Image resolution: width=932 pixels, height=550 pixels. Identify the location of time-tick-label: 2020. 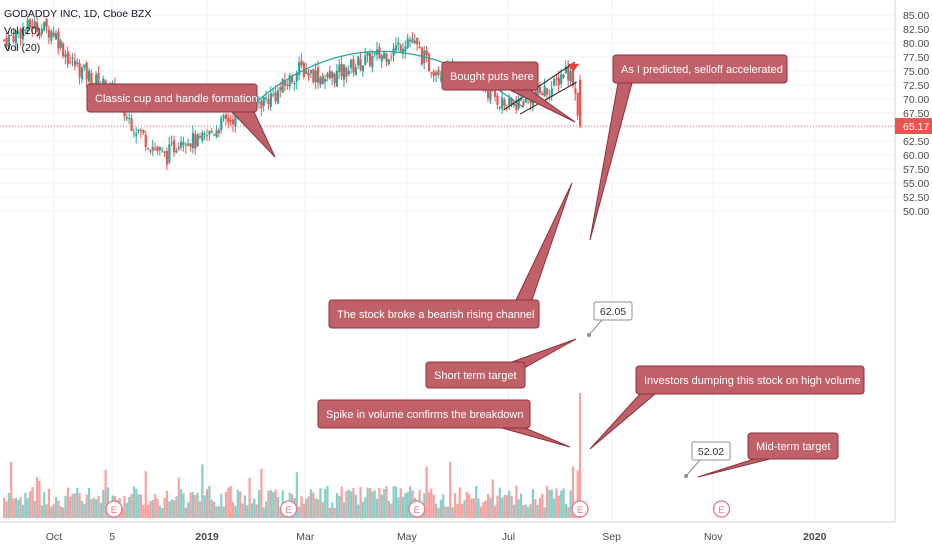
(815, 537).